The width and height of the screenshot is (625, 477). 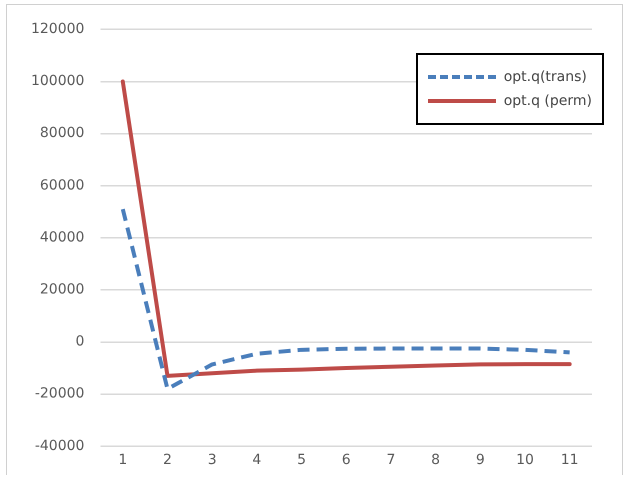 I want to click on y-tick-label: 80000, so click(x=62, y=133).